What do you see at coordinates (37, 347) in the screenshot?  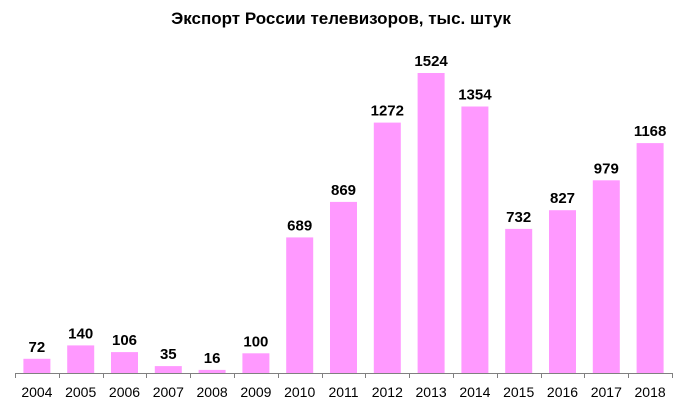 I see `value-label-2004: 72` at bounding box center [37, 347].